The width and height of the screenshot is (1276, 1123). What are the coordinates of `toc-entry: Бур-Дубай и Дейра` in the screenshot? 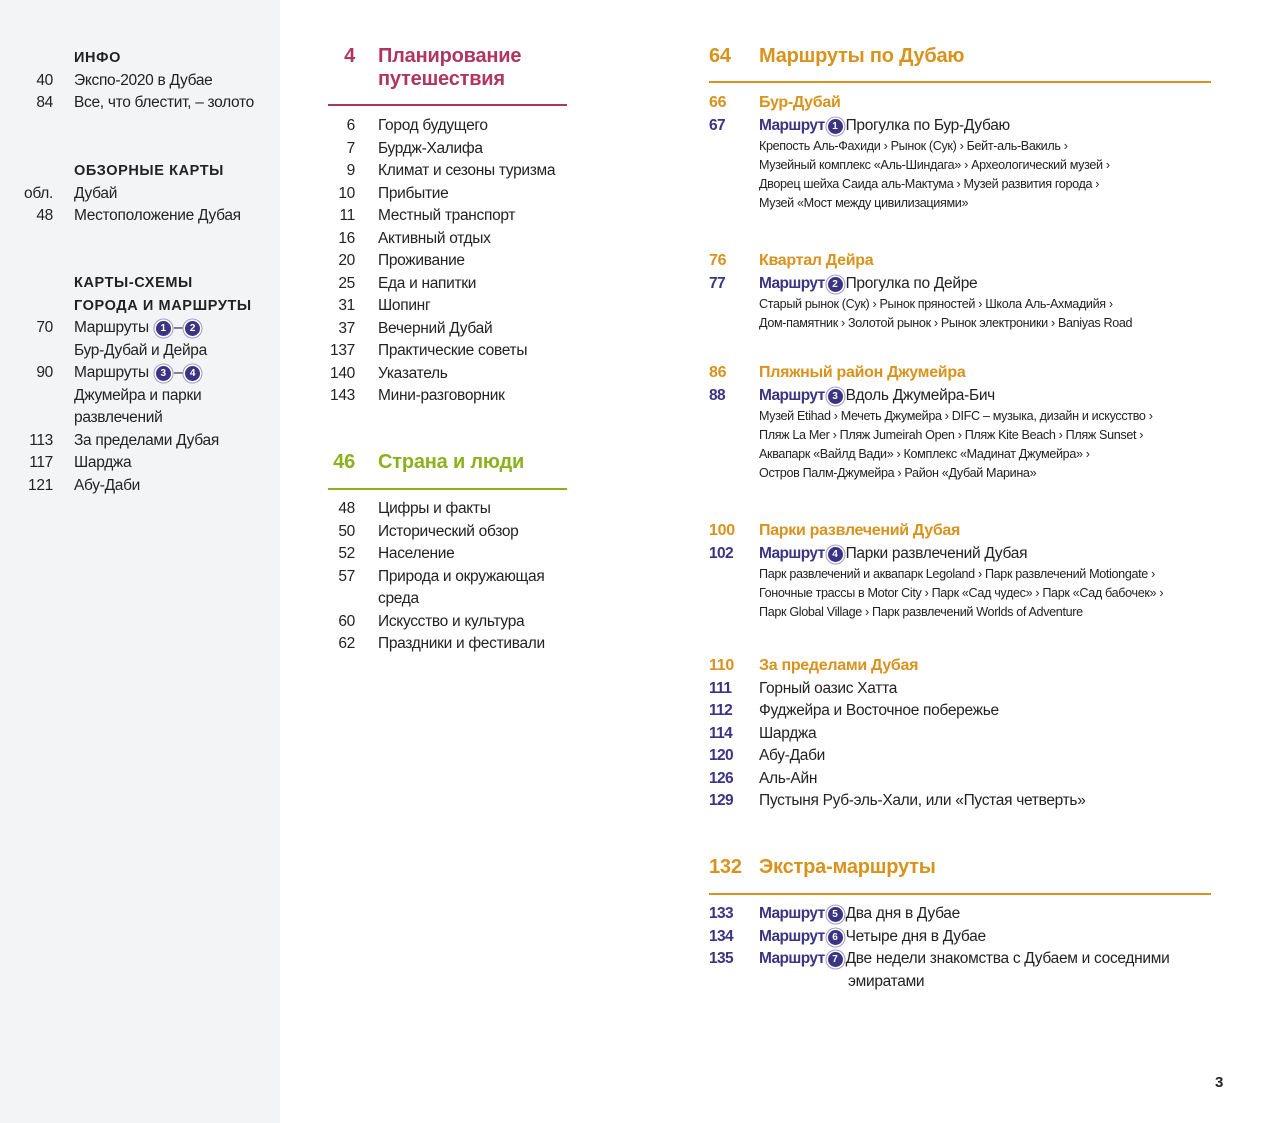 It's located at (163, 351).